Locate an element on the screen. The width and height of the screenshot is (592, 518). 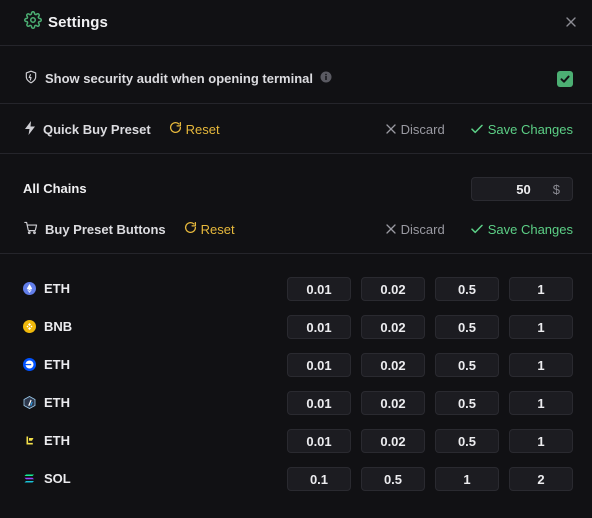
buy-preset-save-button: Save Changes is located at coordinates (521, 229).